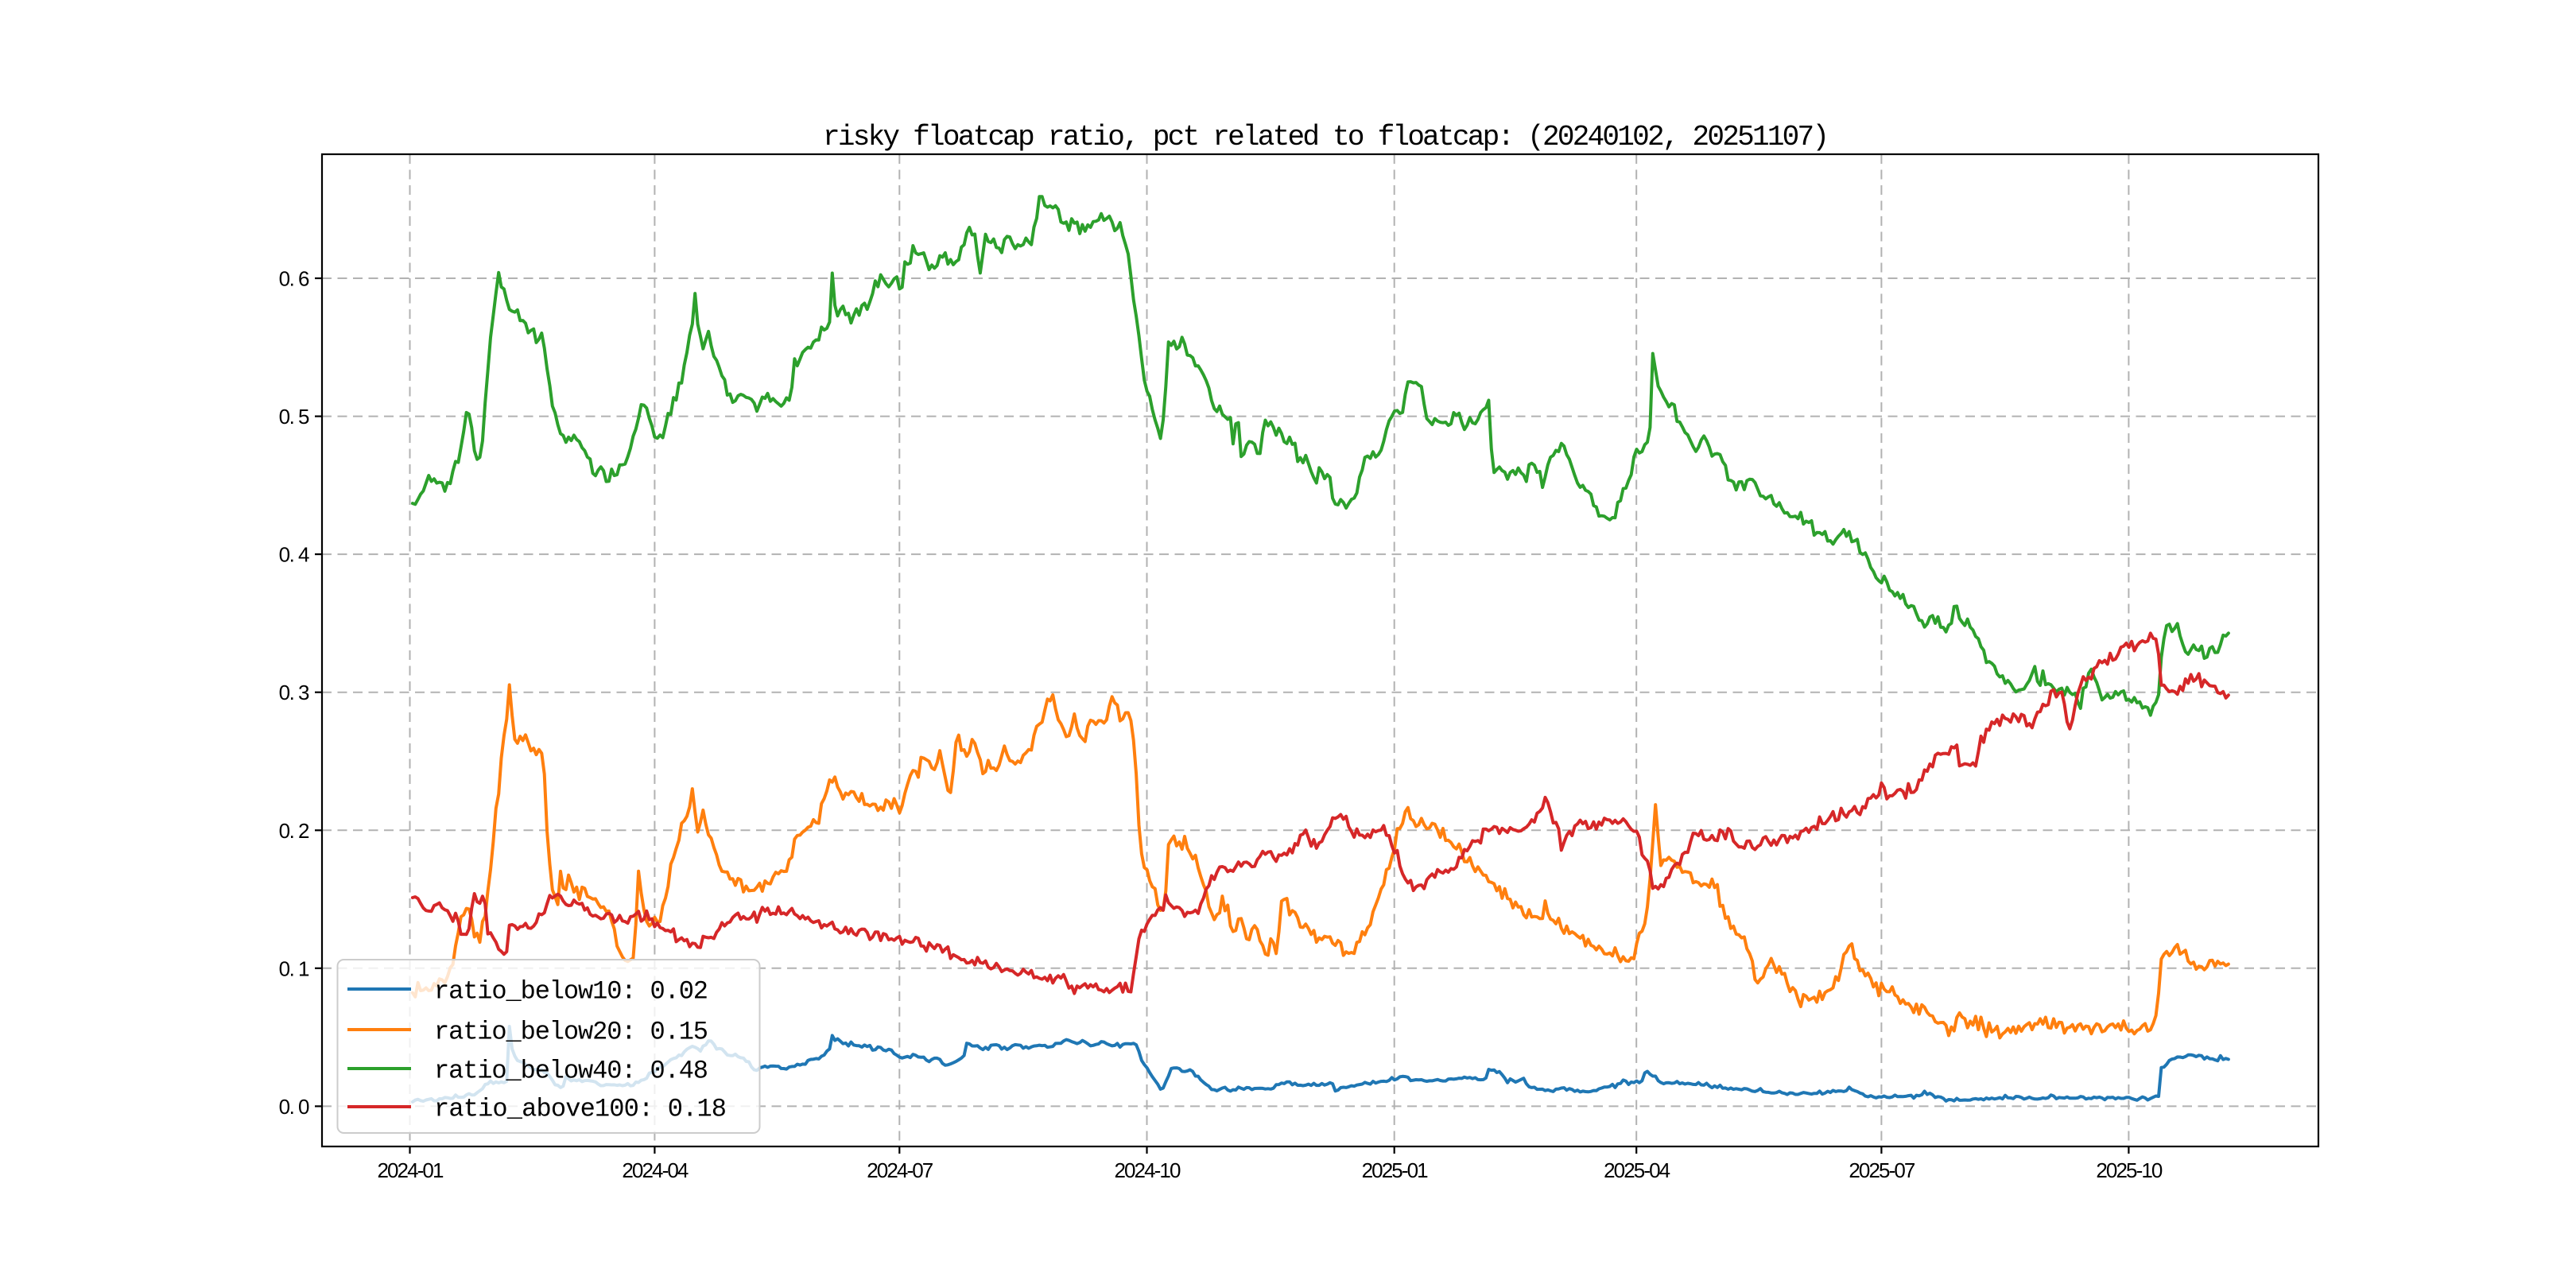 Image resolution: width=2576 pixels, height=1288 pixels. Describe the element at coordinates (294, 968) in the screenshot. I see `svg-text: 0. 1` at that location.